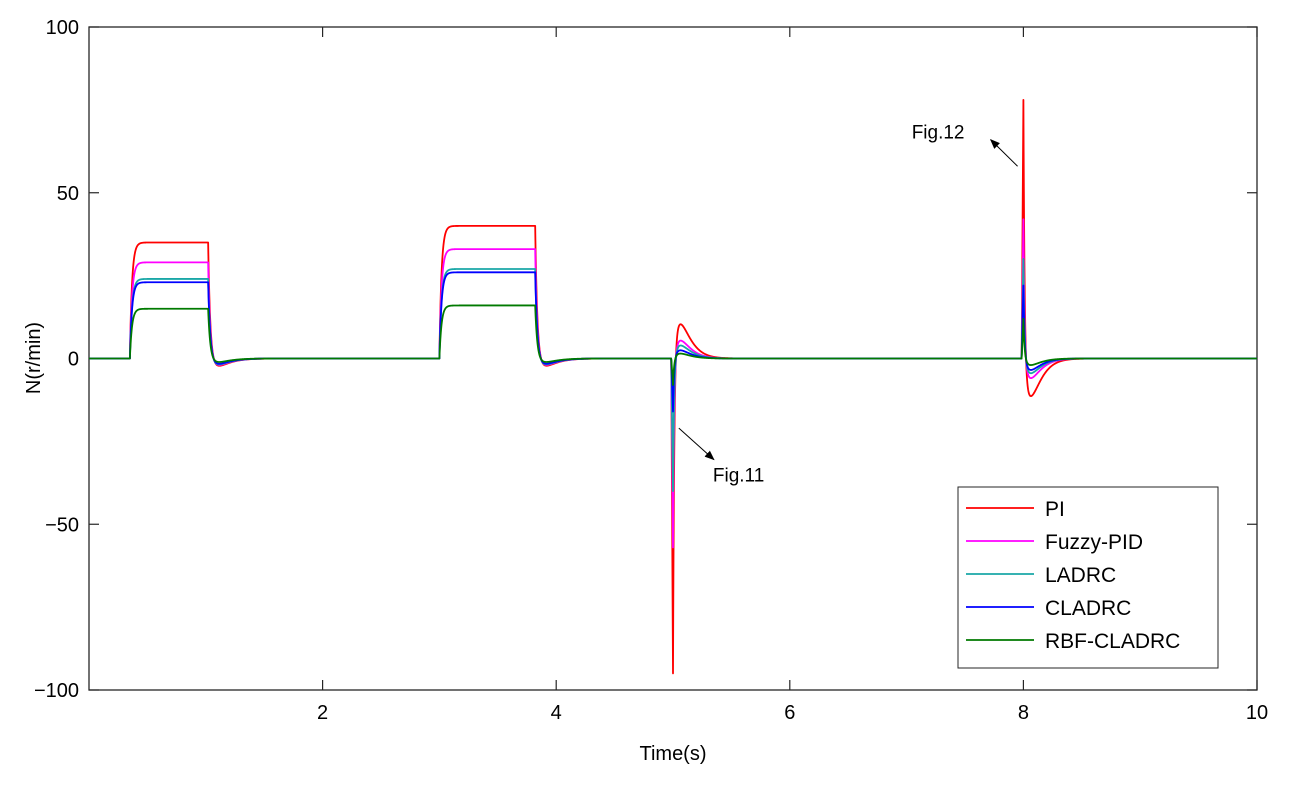 Image resolution: width=1296 pixels, height=785 pixels. What do you see at coordinates (938, 133) in the screenshot?
I see `annotation-fig12: Fig.12` at bounding box center [938, 133].